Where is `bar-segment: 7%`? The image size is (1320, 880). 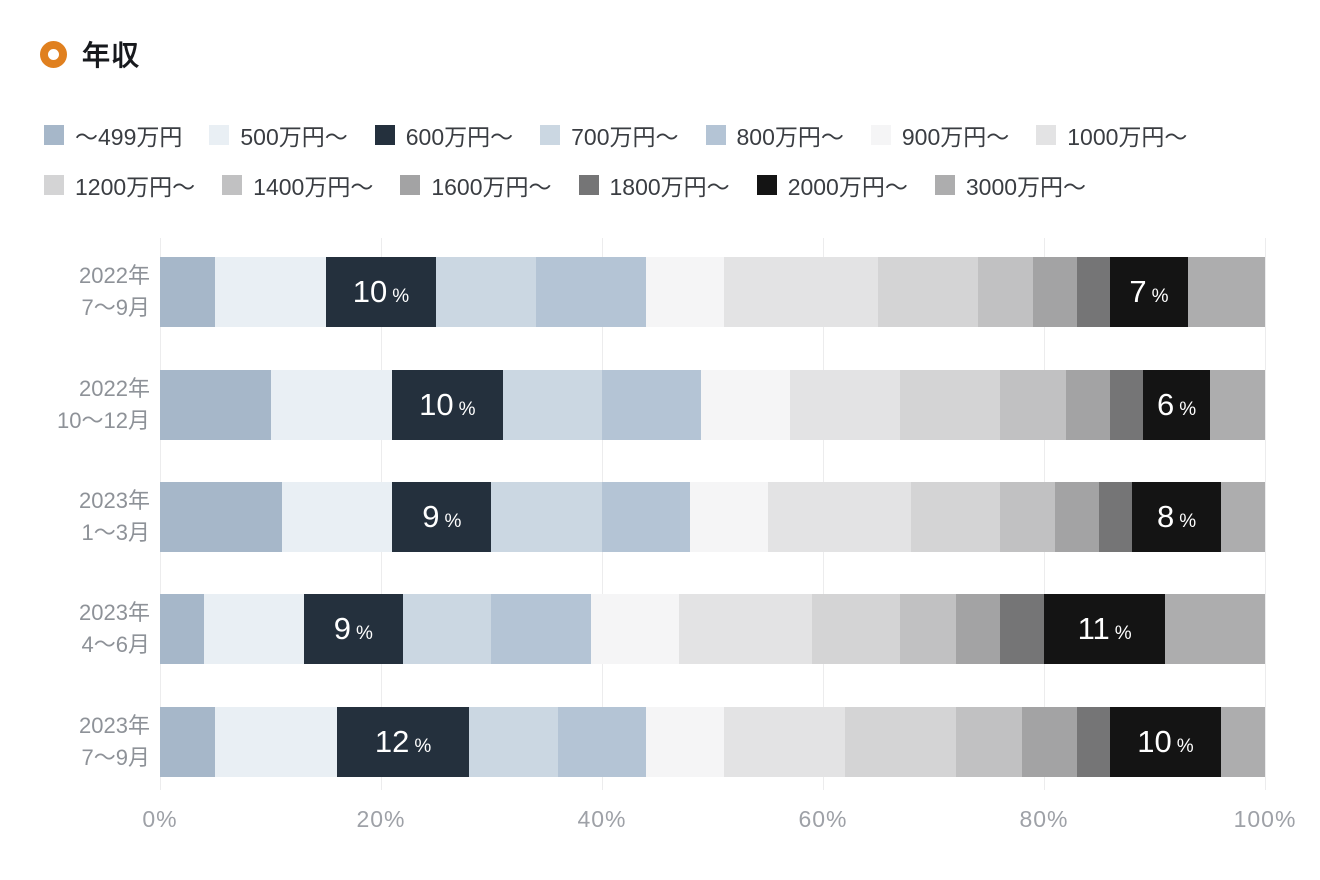
bar-segment: 7% is located at coordinates (1149, 292).